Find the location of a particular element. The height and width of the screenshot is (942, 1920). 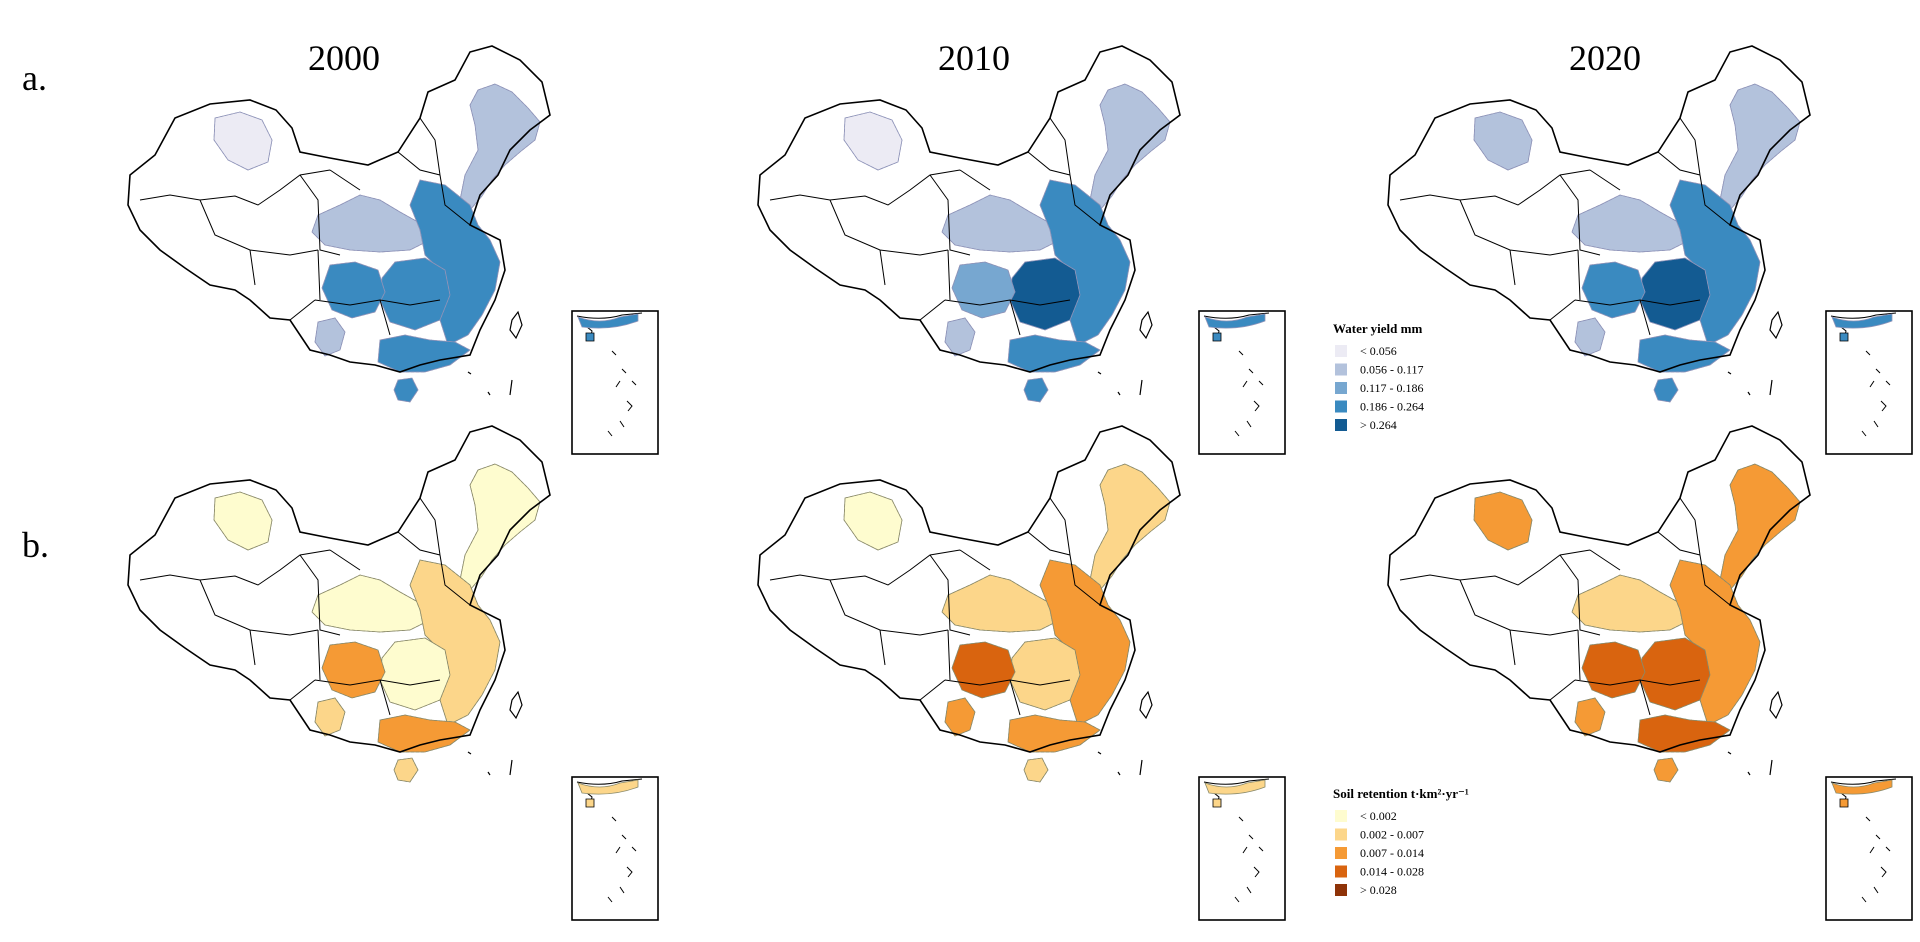

legend-title: Water yield mm is located at coordinates (1377, 328).